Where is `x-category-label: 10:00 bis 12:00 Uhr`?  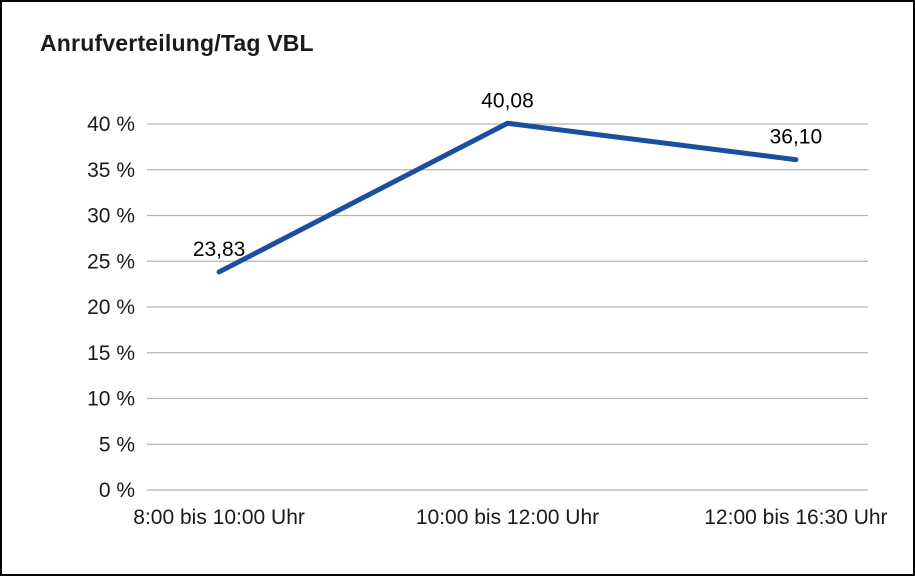 x-category-label: 10:00 bis 12:00 Uhr is located at coordinates (507, 517).